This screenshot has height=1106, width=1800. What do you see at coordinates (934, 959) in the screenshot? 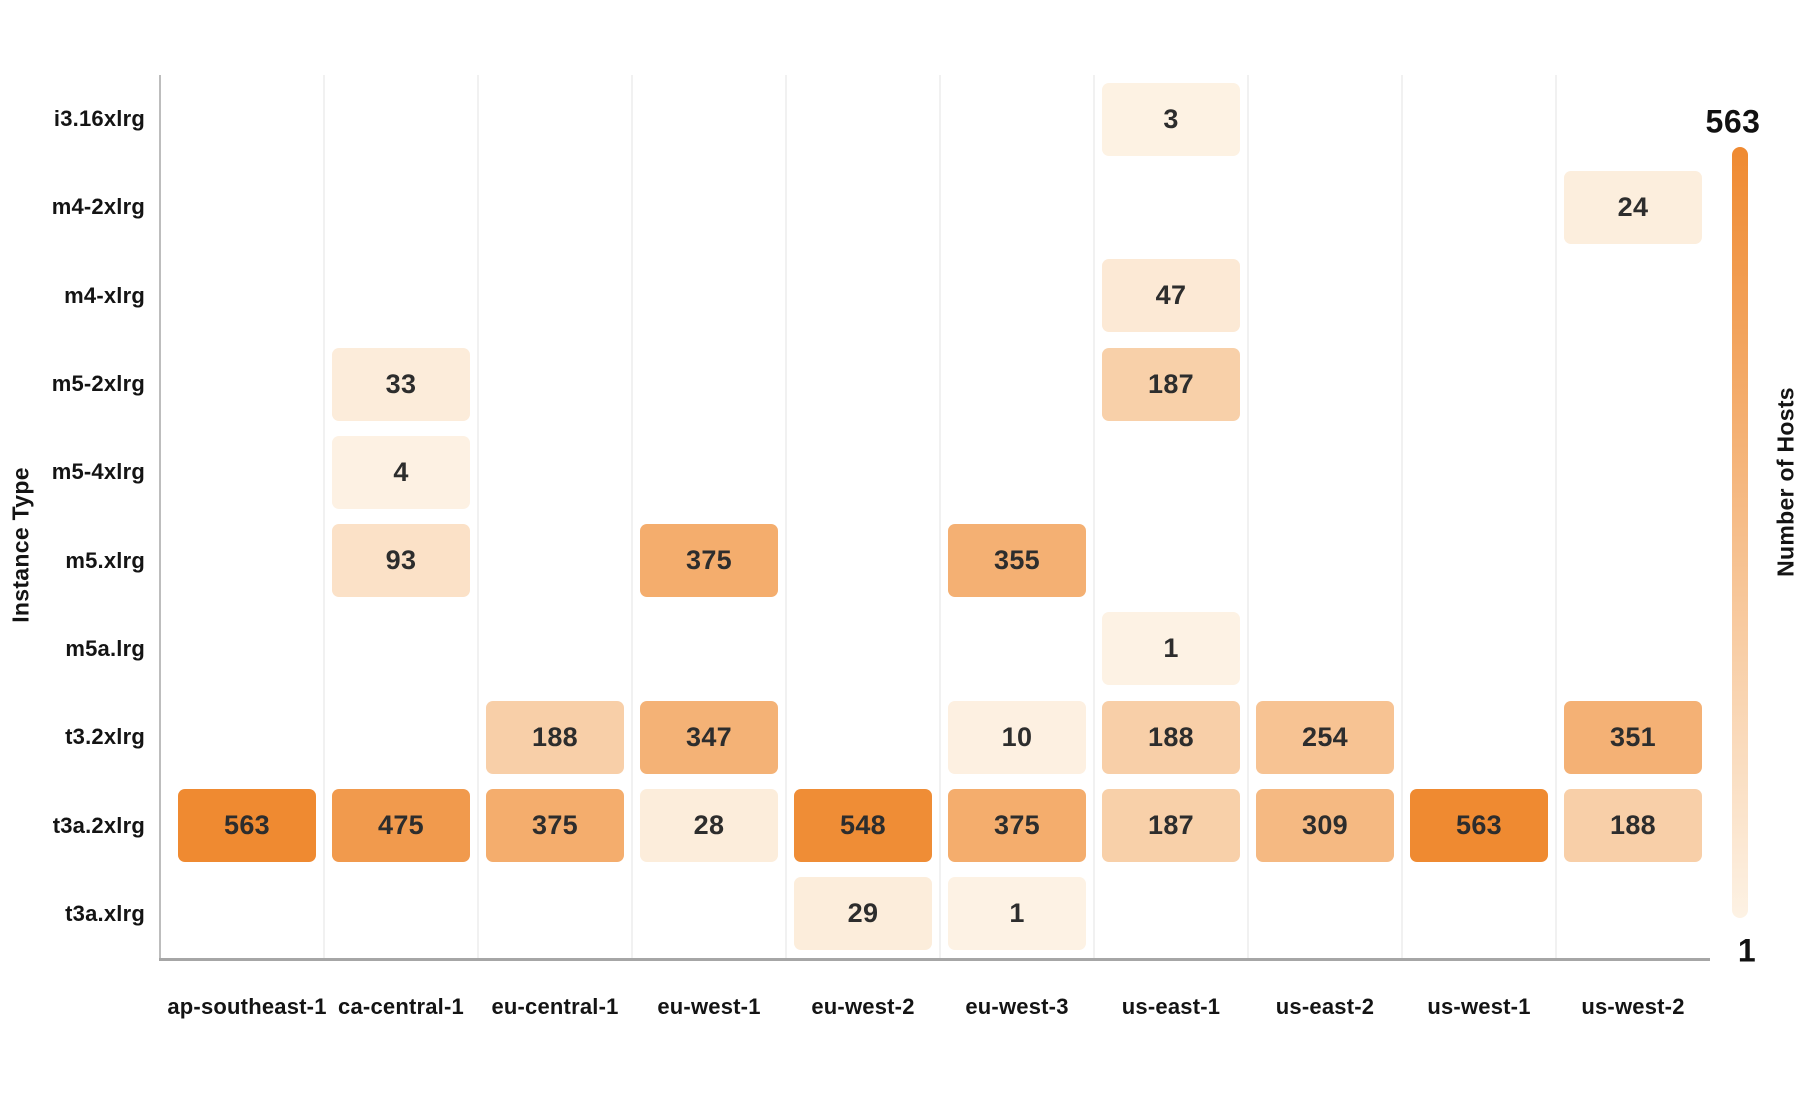
I see `x-axis-line` at bounding box center [934, 959].